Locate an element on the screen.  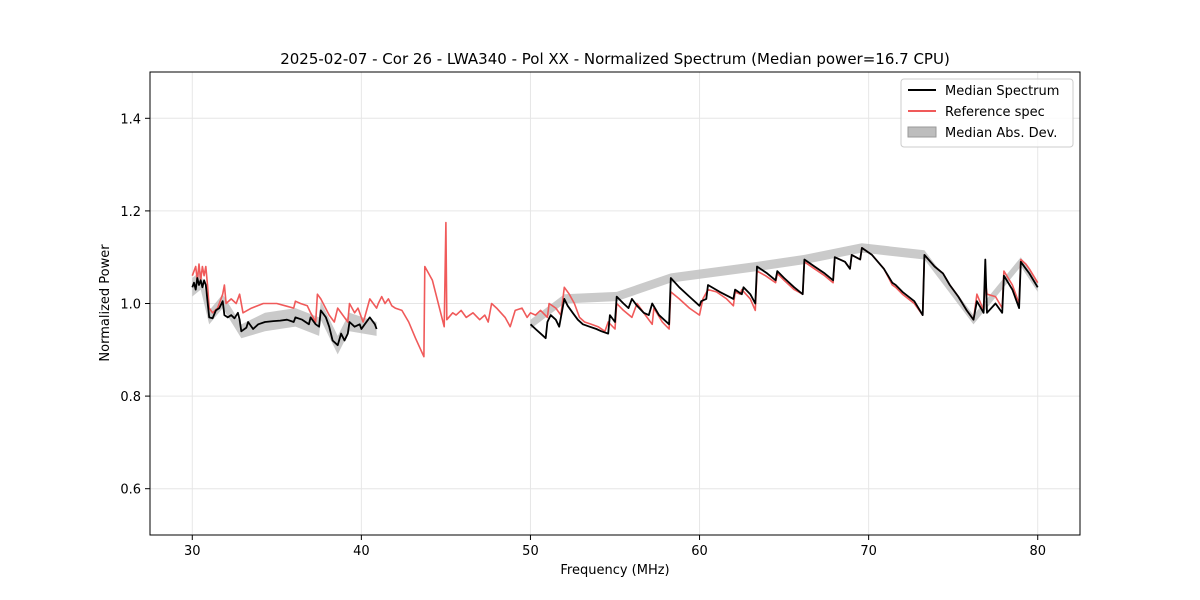
x-tick-label: 30 is located at coordinates (192, 551).